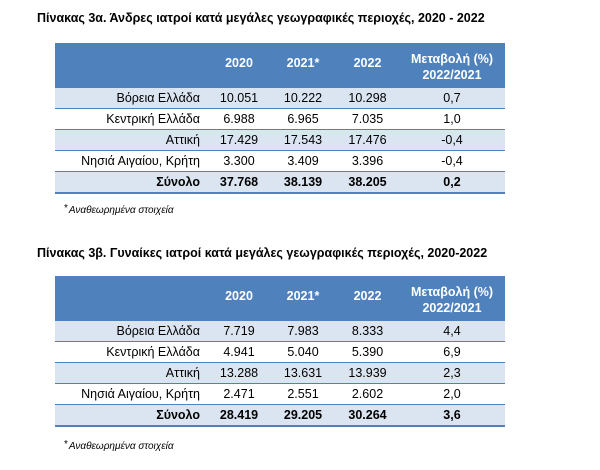  I want to click on value-2020-cell: 2.471, so click(239, 394).